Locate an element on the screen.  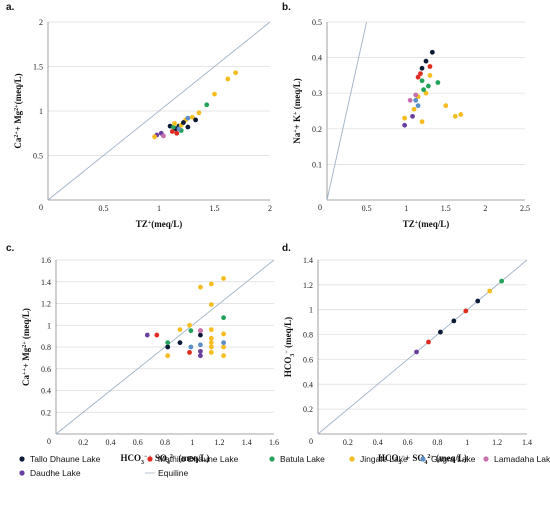
x-tick-label: 2 is located at coordinates (485, 208).